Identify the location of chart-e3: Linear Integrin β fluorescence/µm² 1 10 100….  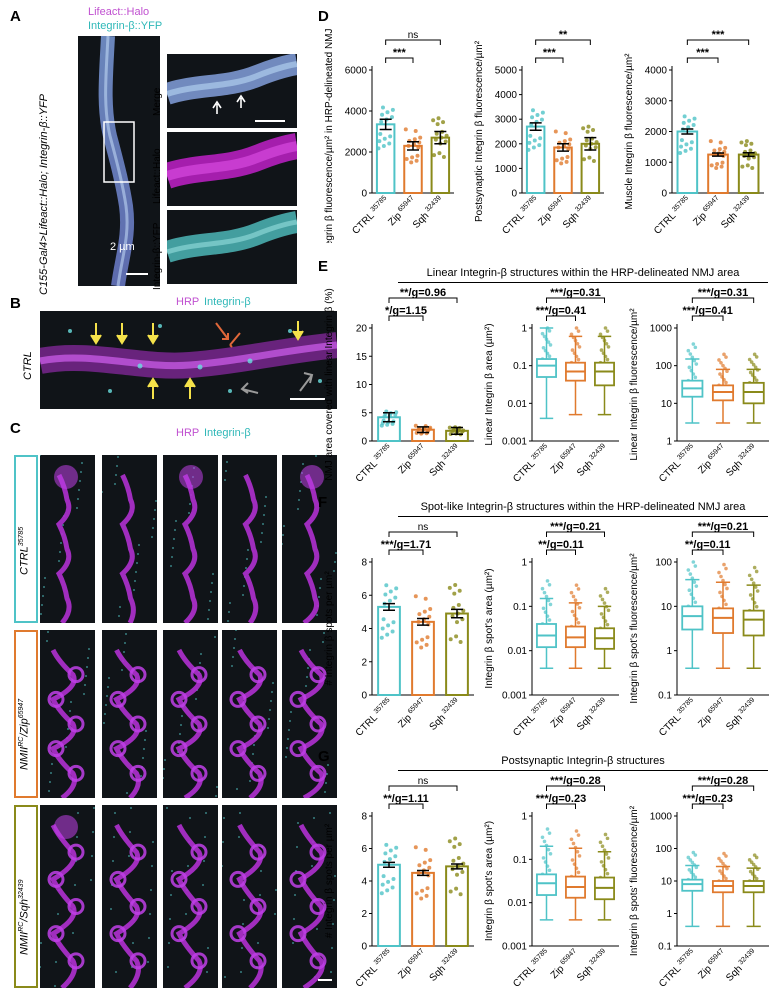
(699, 386).